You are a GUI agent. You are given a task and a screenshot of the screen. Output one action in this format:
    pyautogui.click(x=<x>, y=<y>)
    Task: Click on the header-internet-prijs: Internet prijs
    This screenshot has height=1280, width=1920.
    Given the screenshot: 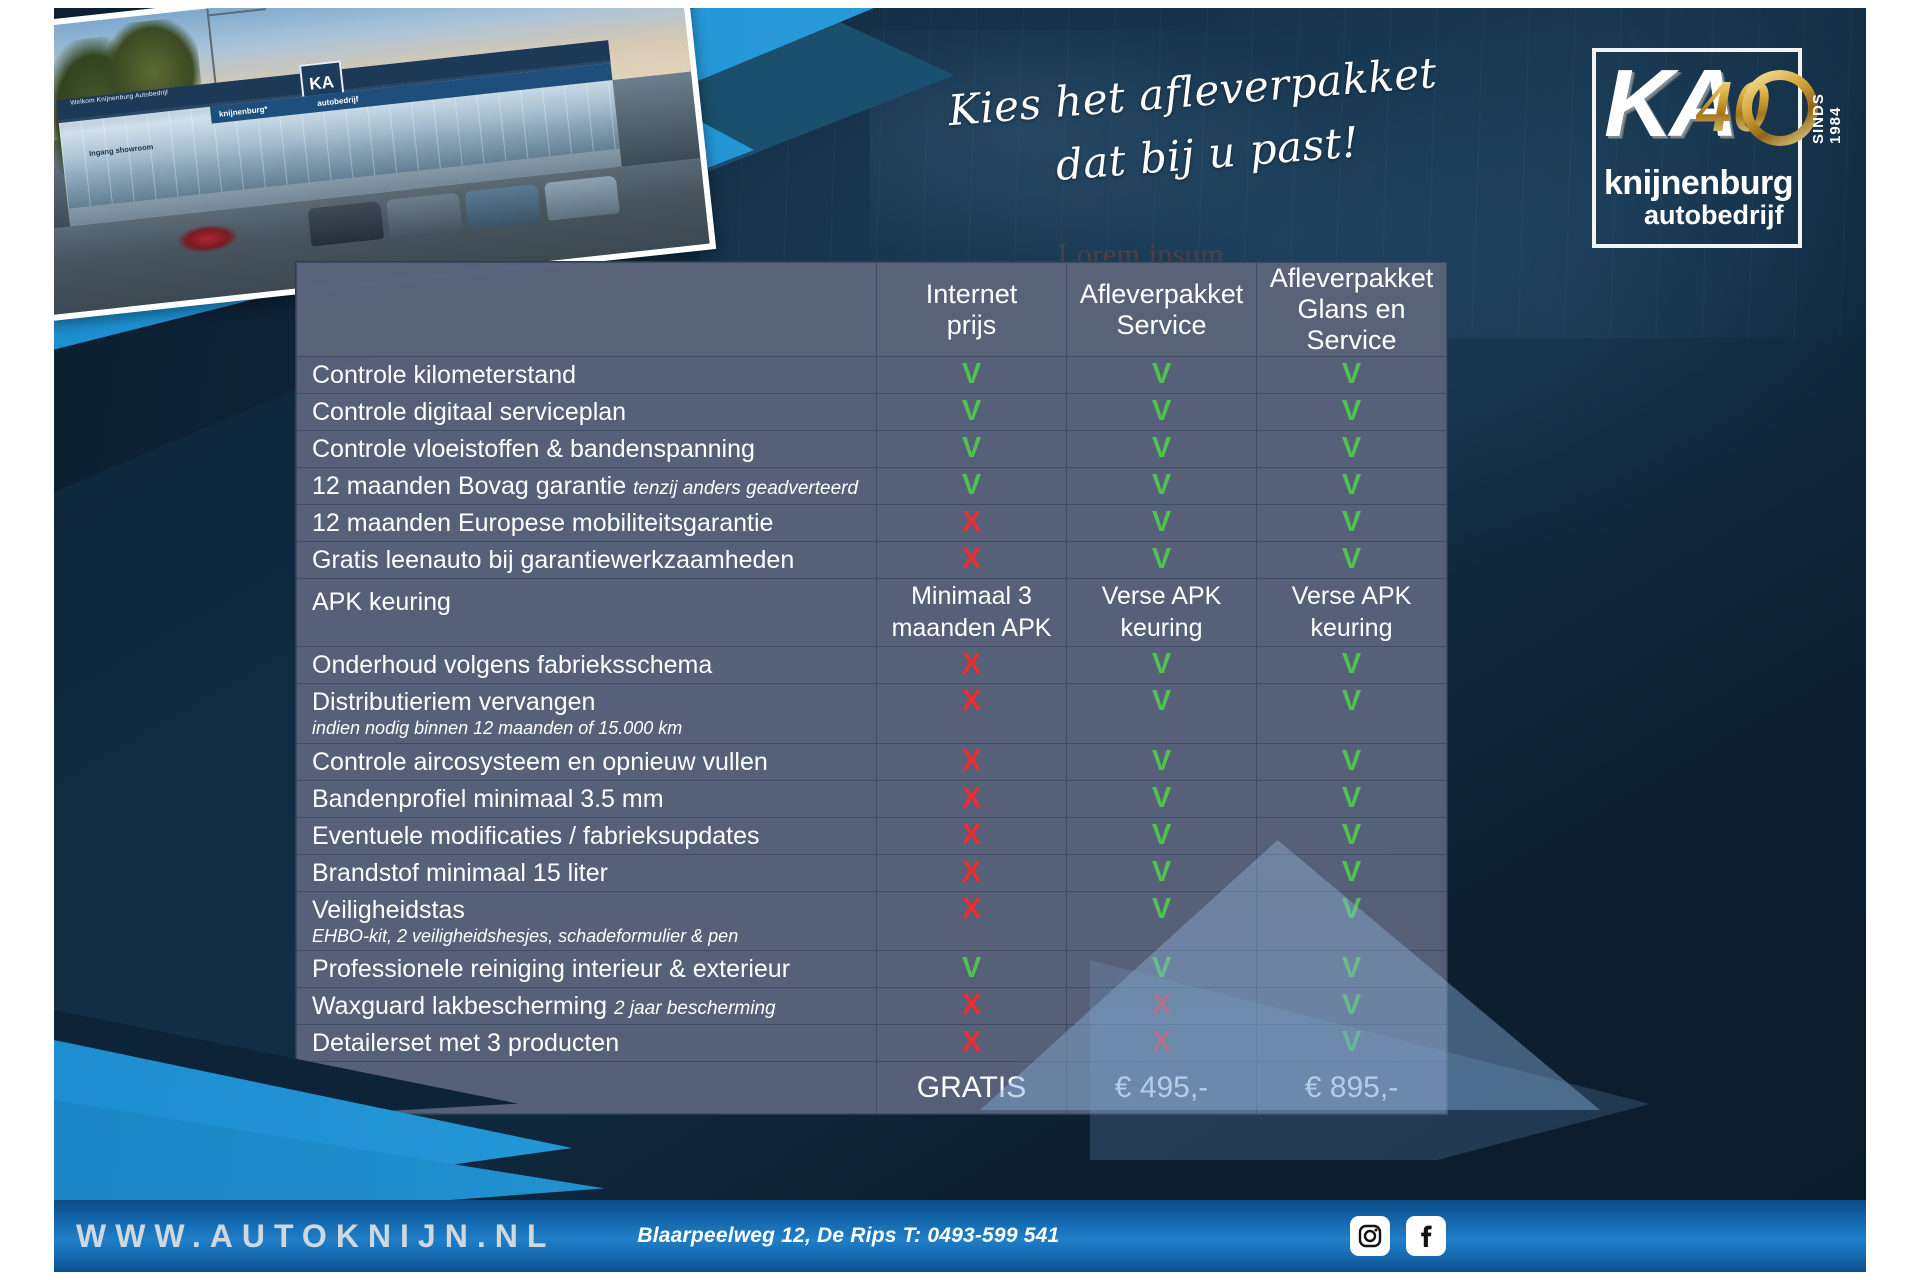 What is the action you would take?
    pyautogui.click(x=971, y=309)
    